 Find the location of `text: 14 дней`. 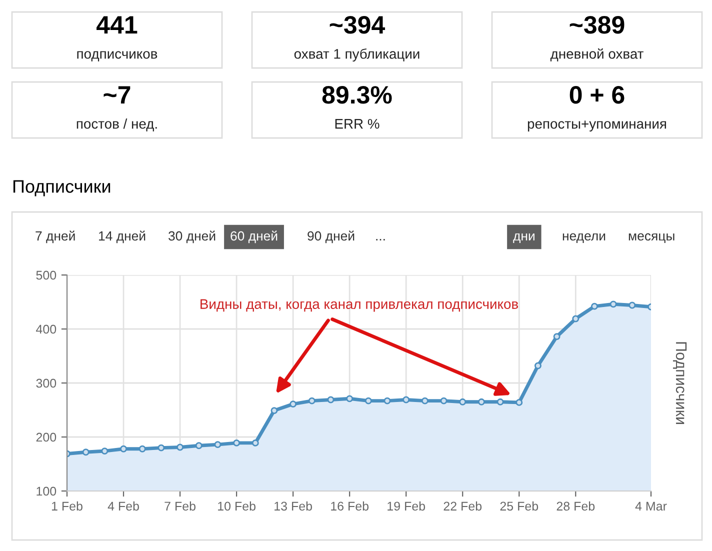

text: 14 дней is located at coordinates (122, 237).